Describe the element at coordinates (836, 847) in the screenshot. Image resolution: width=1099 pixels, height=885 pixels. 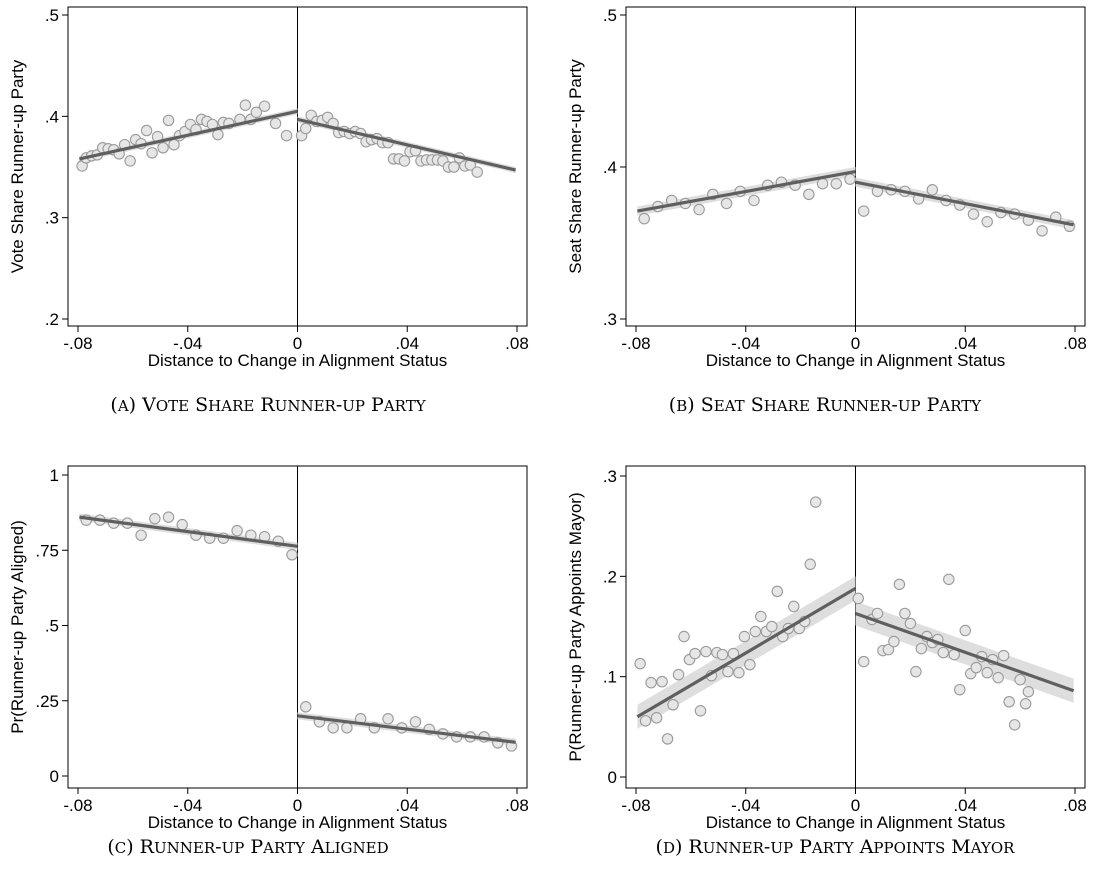
I see `panel-caption: (D) RUNNER-UP PARTY APPOINTS MAYOR` at that location.